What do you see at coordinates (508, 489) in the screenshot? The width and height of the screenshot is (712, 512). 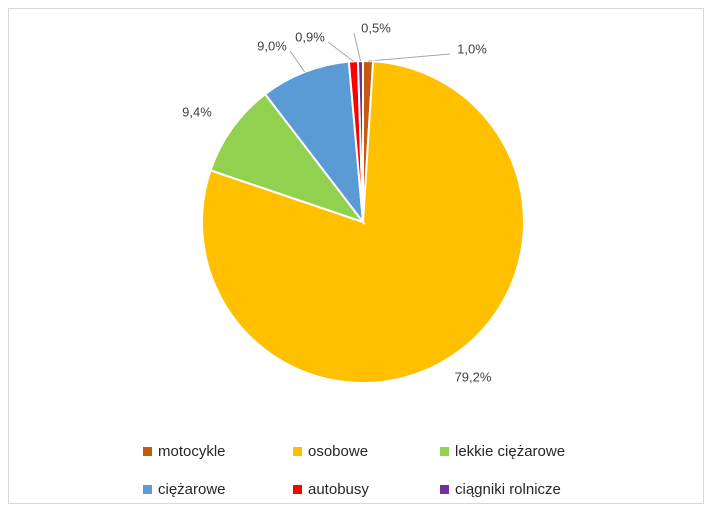 I see `legend-label: ciągniki rolnicze` at bounding box center [508, 489].